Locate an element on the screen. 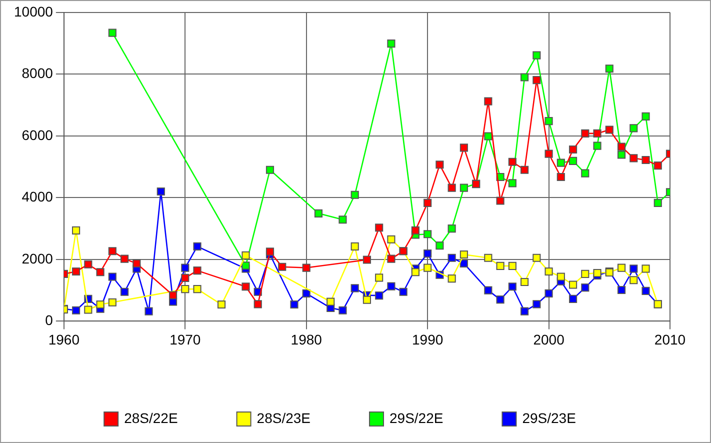  x-tick-label: 2010 is located at coordinates (670, 339).